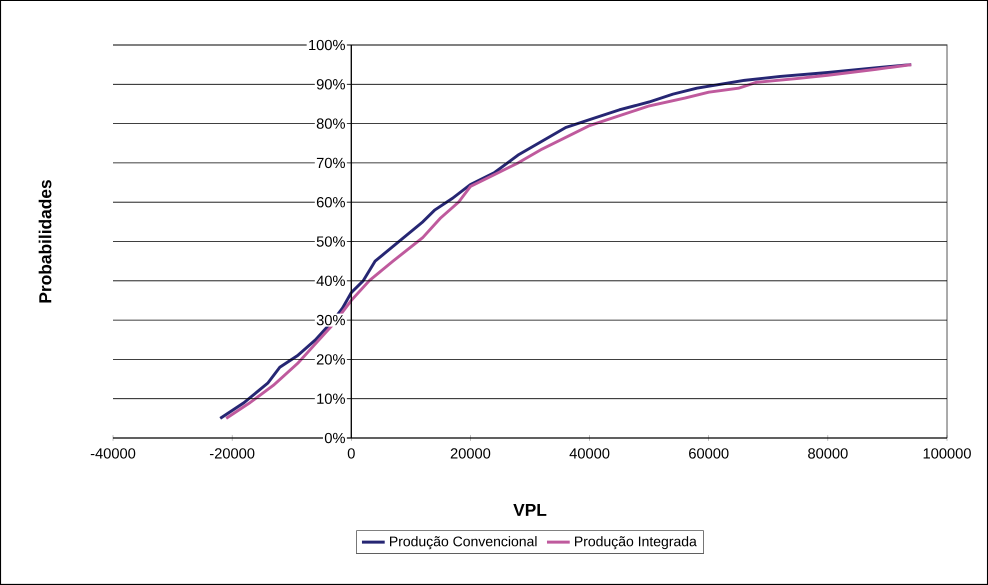  I want to click on x-tick-label: -40000, so click(113, 453).